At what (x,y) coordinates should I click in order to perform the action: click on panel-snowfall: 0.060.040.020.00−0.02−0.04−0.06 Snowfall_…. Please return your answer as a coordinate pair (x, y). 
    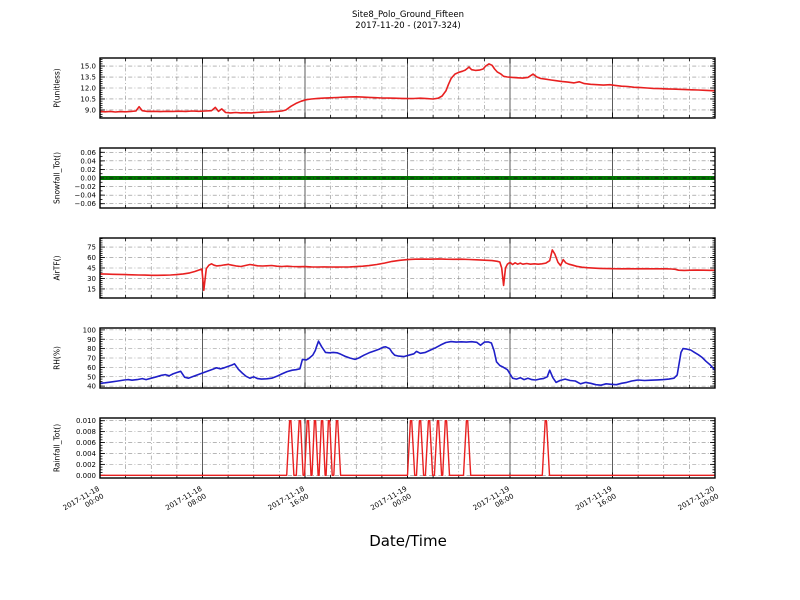
    Looking at the image, I should click on (384, 178).